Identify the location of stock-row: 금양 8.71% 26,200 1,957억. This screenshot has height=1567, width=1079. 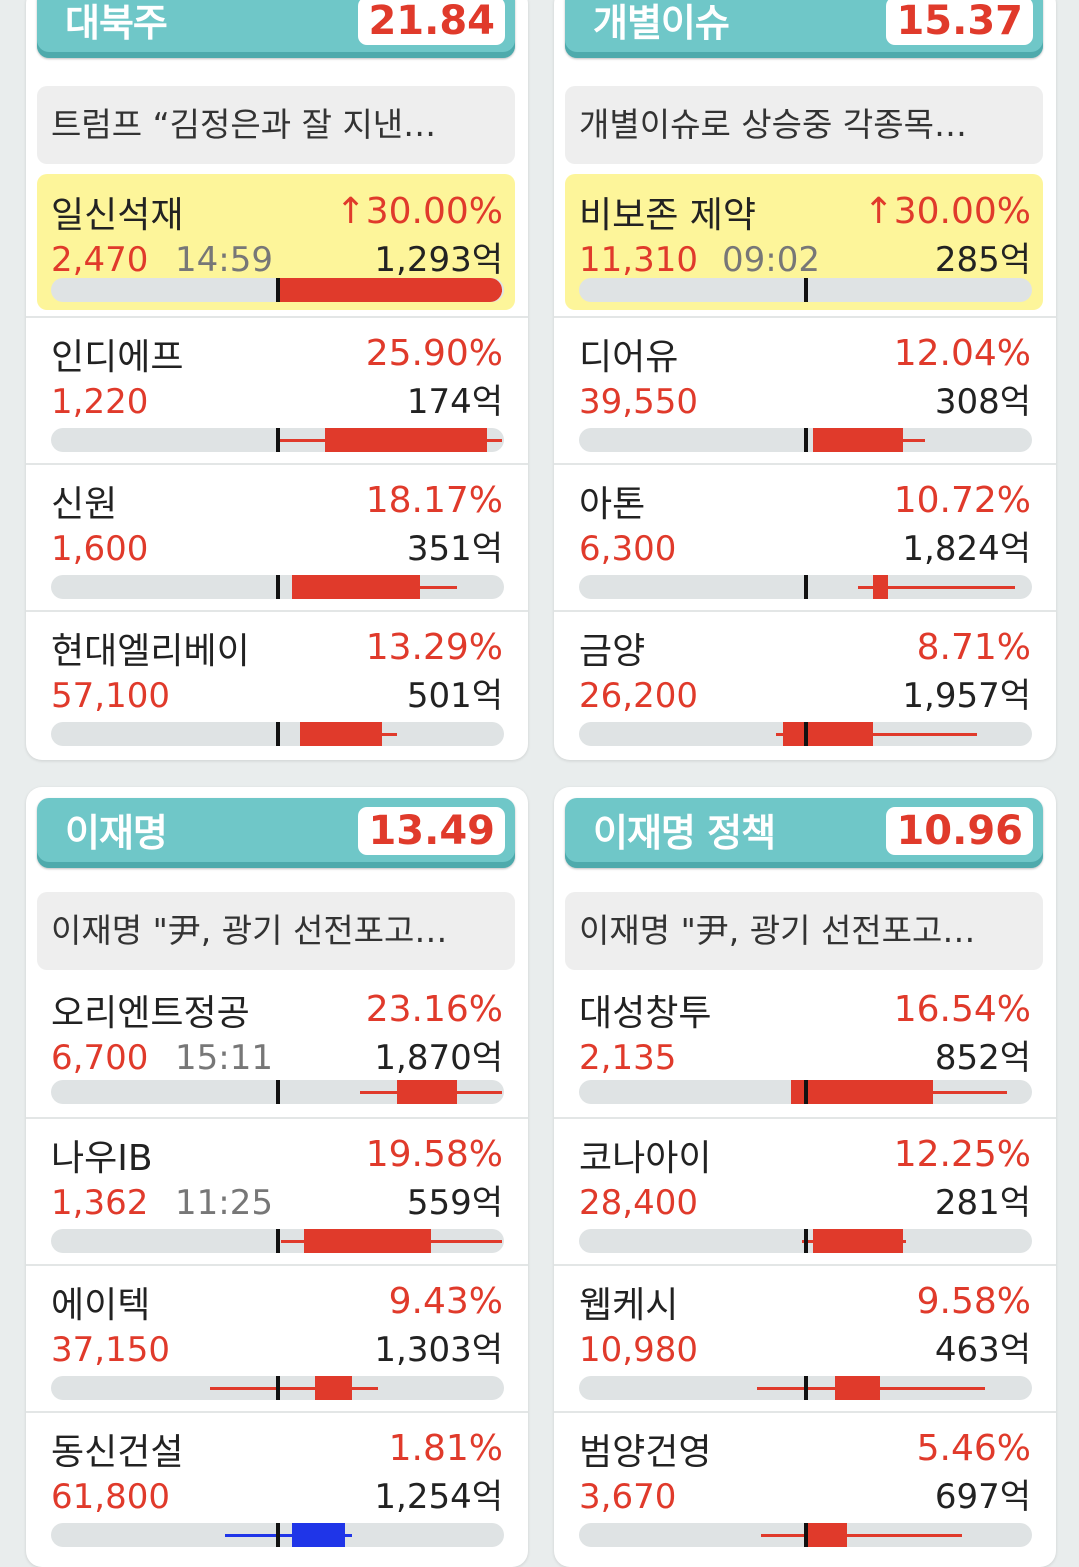
(805, 683).